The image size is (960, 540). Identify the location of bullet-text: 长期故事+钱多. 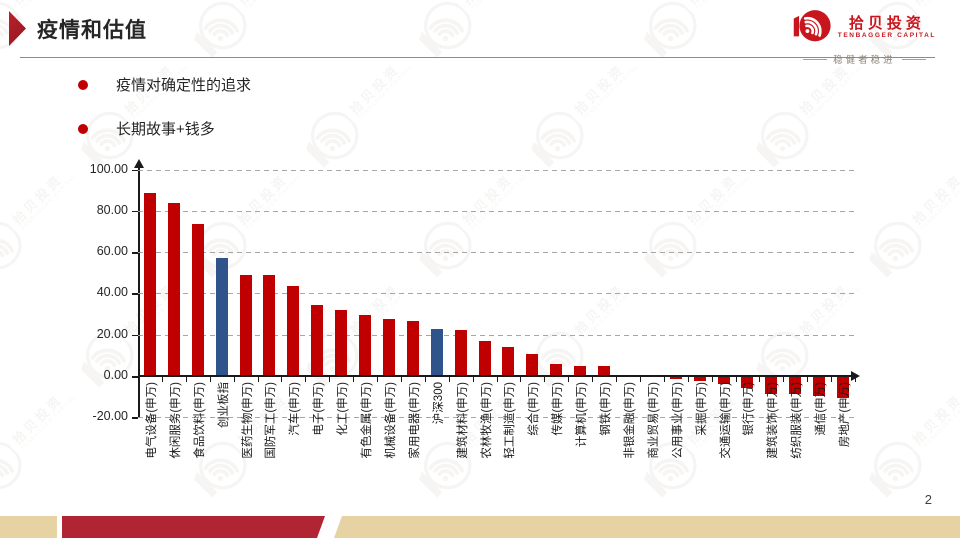
(165, 129).